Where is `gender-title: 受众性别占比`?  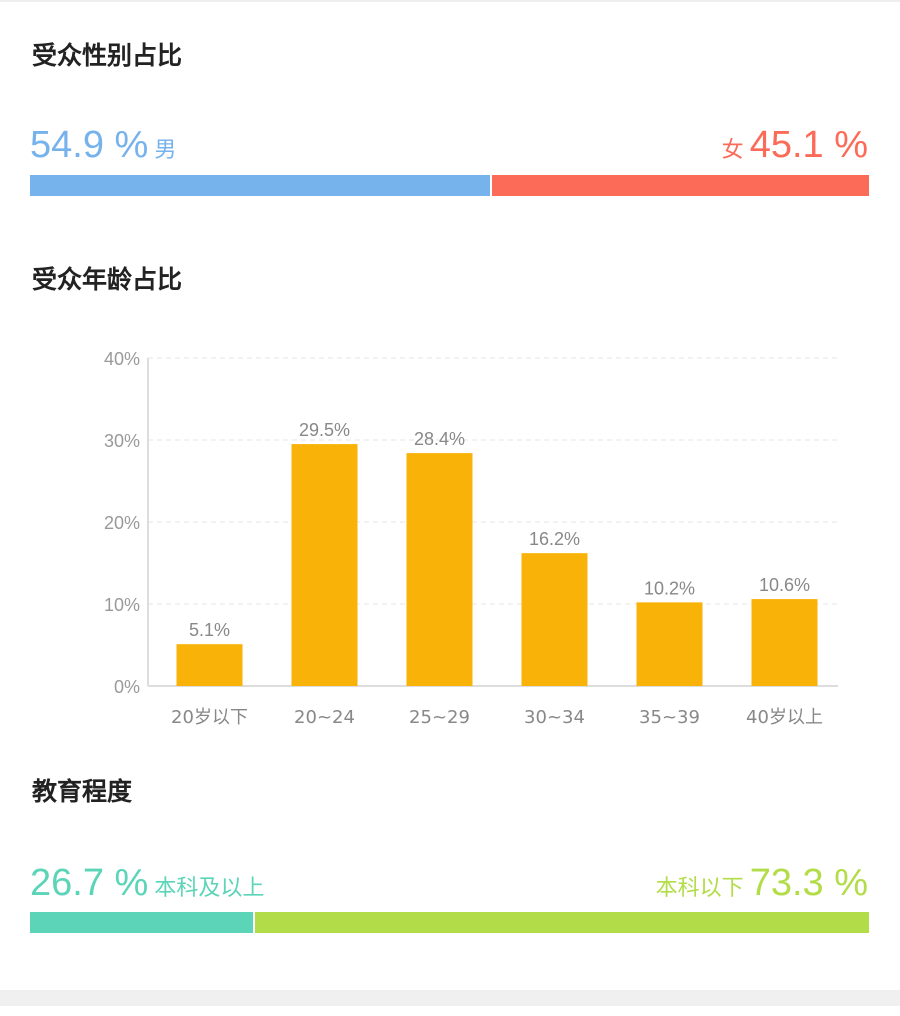
gender-title: 受众性别占比 is located at coordinates (107, 55).